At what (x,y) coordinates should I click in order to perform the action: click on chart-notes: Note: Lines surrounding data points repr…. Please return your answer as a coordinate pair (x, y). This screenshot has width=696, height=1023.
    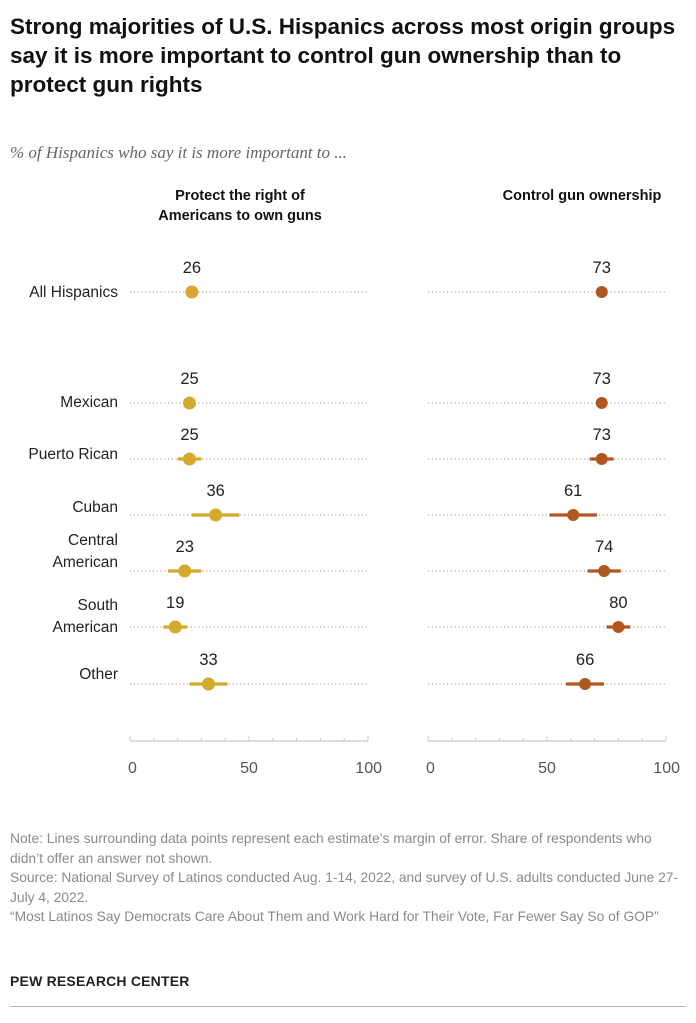
    Looking at the image, I should click on (348, 878).